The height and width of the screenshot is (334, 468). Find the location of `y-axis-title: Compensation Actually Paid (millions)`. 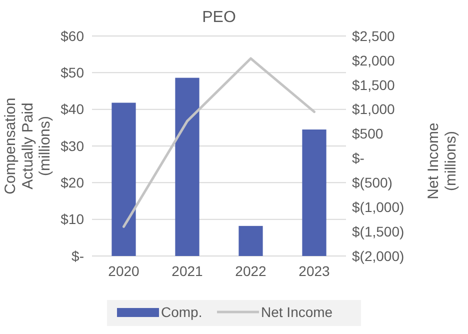

y-axis-title: Compensation Actually Paid (millions) is located at coordinates (28, 146).